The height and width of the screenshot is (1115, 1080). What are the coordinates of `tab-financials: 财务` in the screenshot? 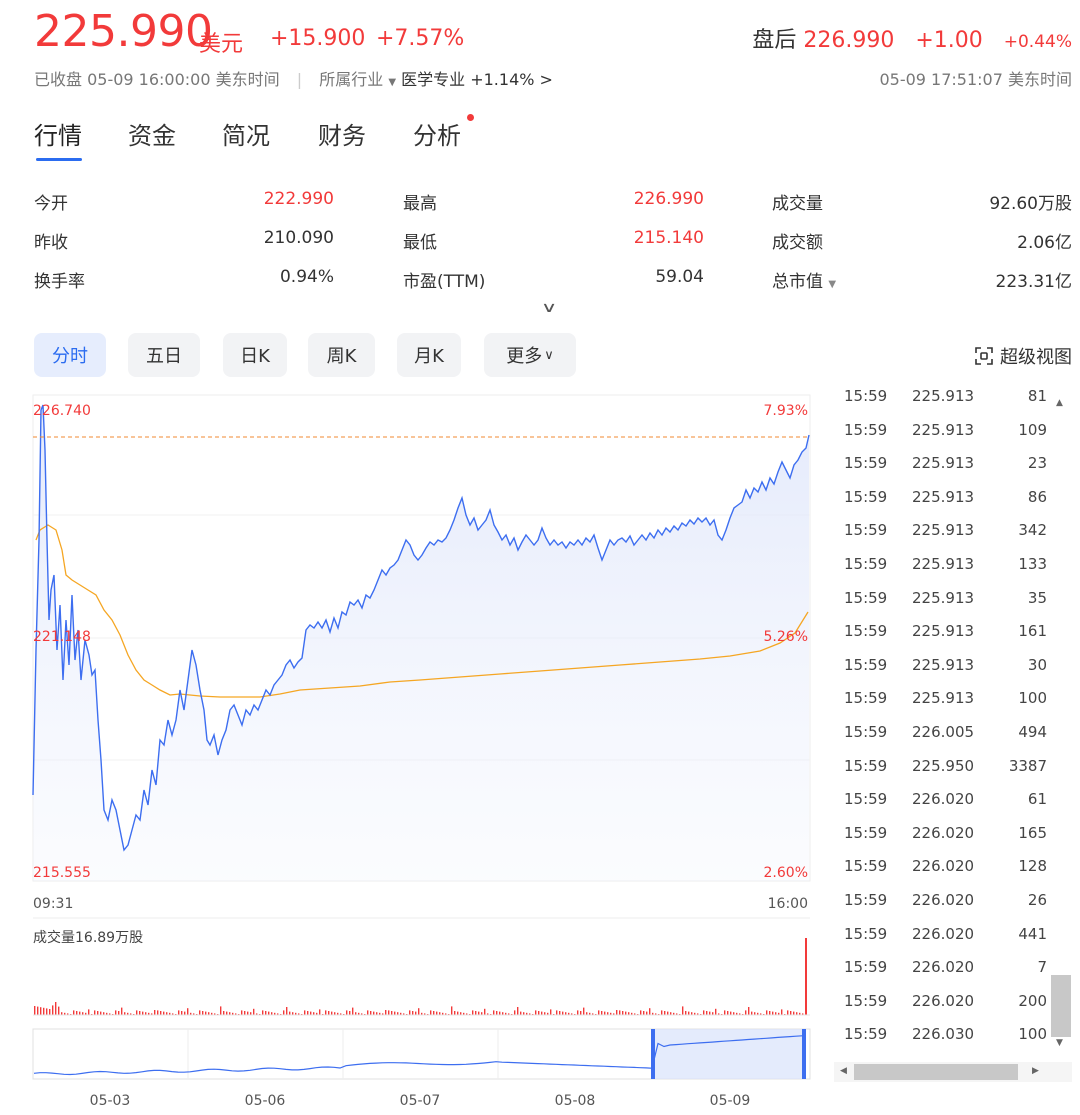 It's located at (342, 136).